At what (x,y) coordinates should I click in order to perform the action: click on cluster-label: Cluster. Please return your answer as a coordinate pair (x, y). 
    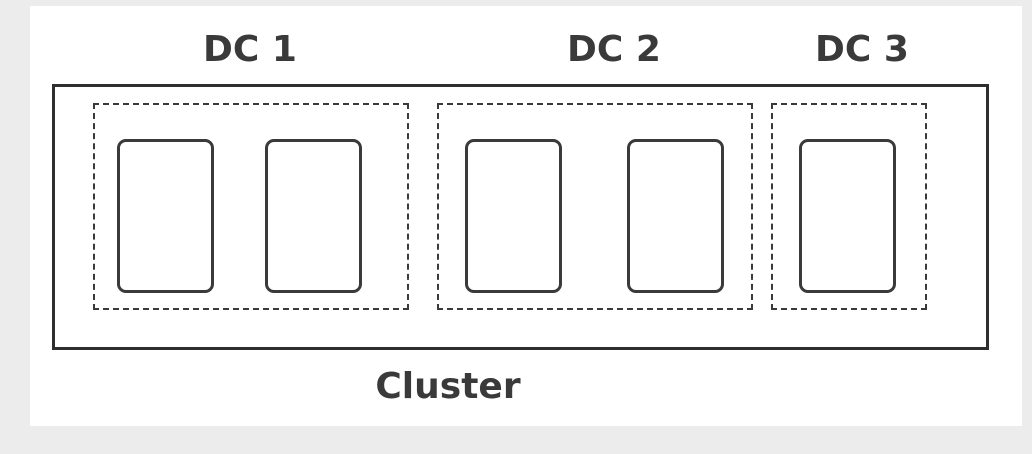
    Looking at the image, I should click on (448, 386).